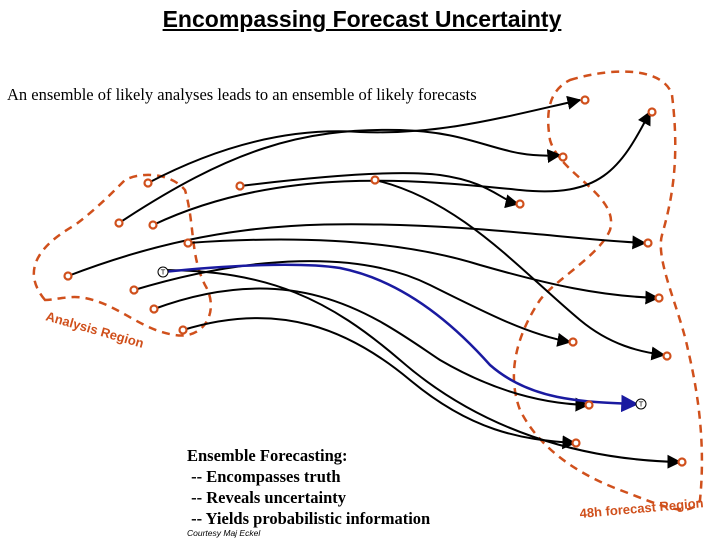 This screenshot has width=720, height=540. I want to click on forecast-region-label: 48h forecast Region, so click(641, 508).